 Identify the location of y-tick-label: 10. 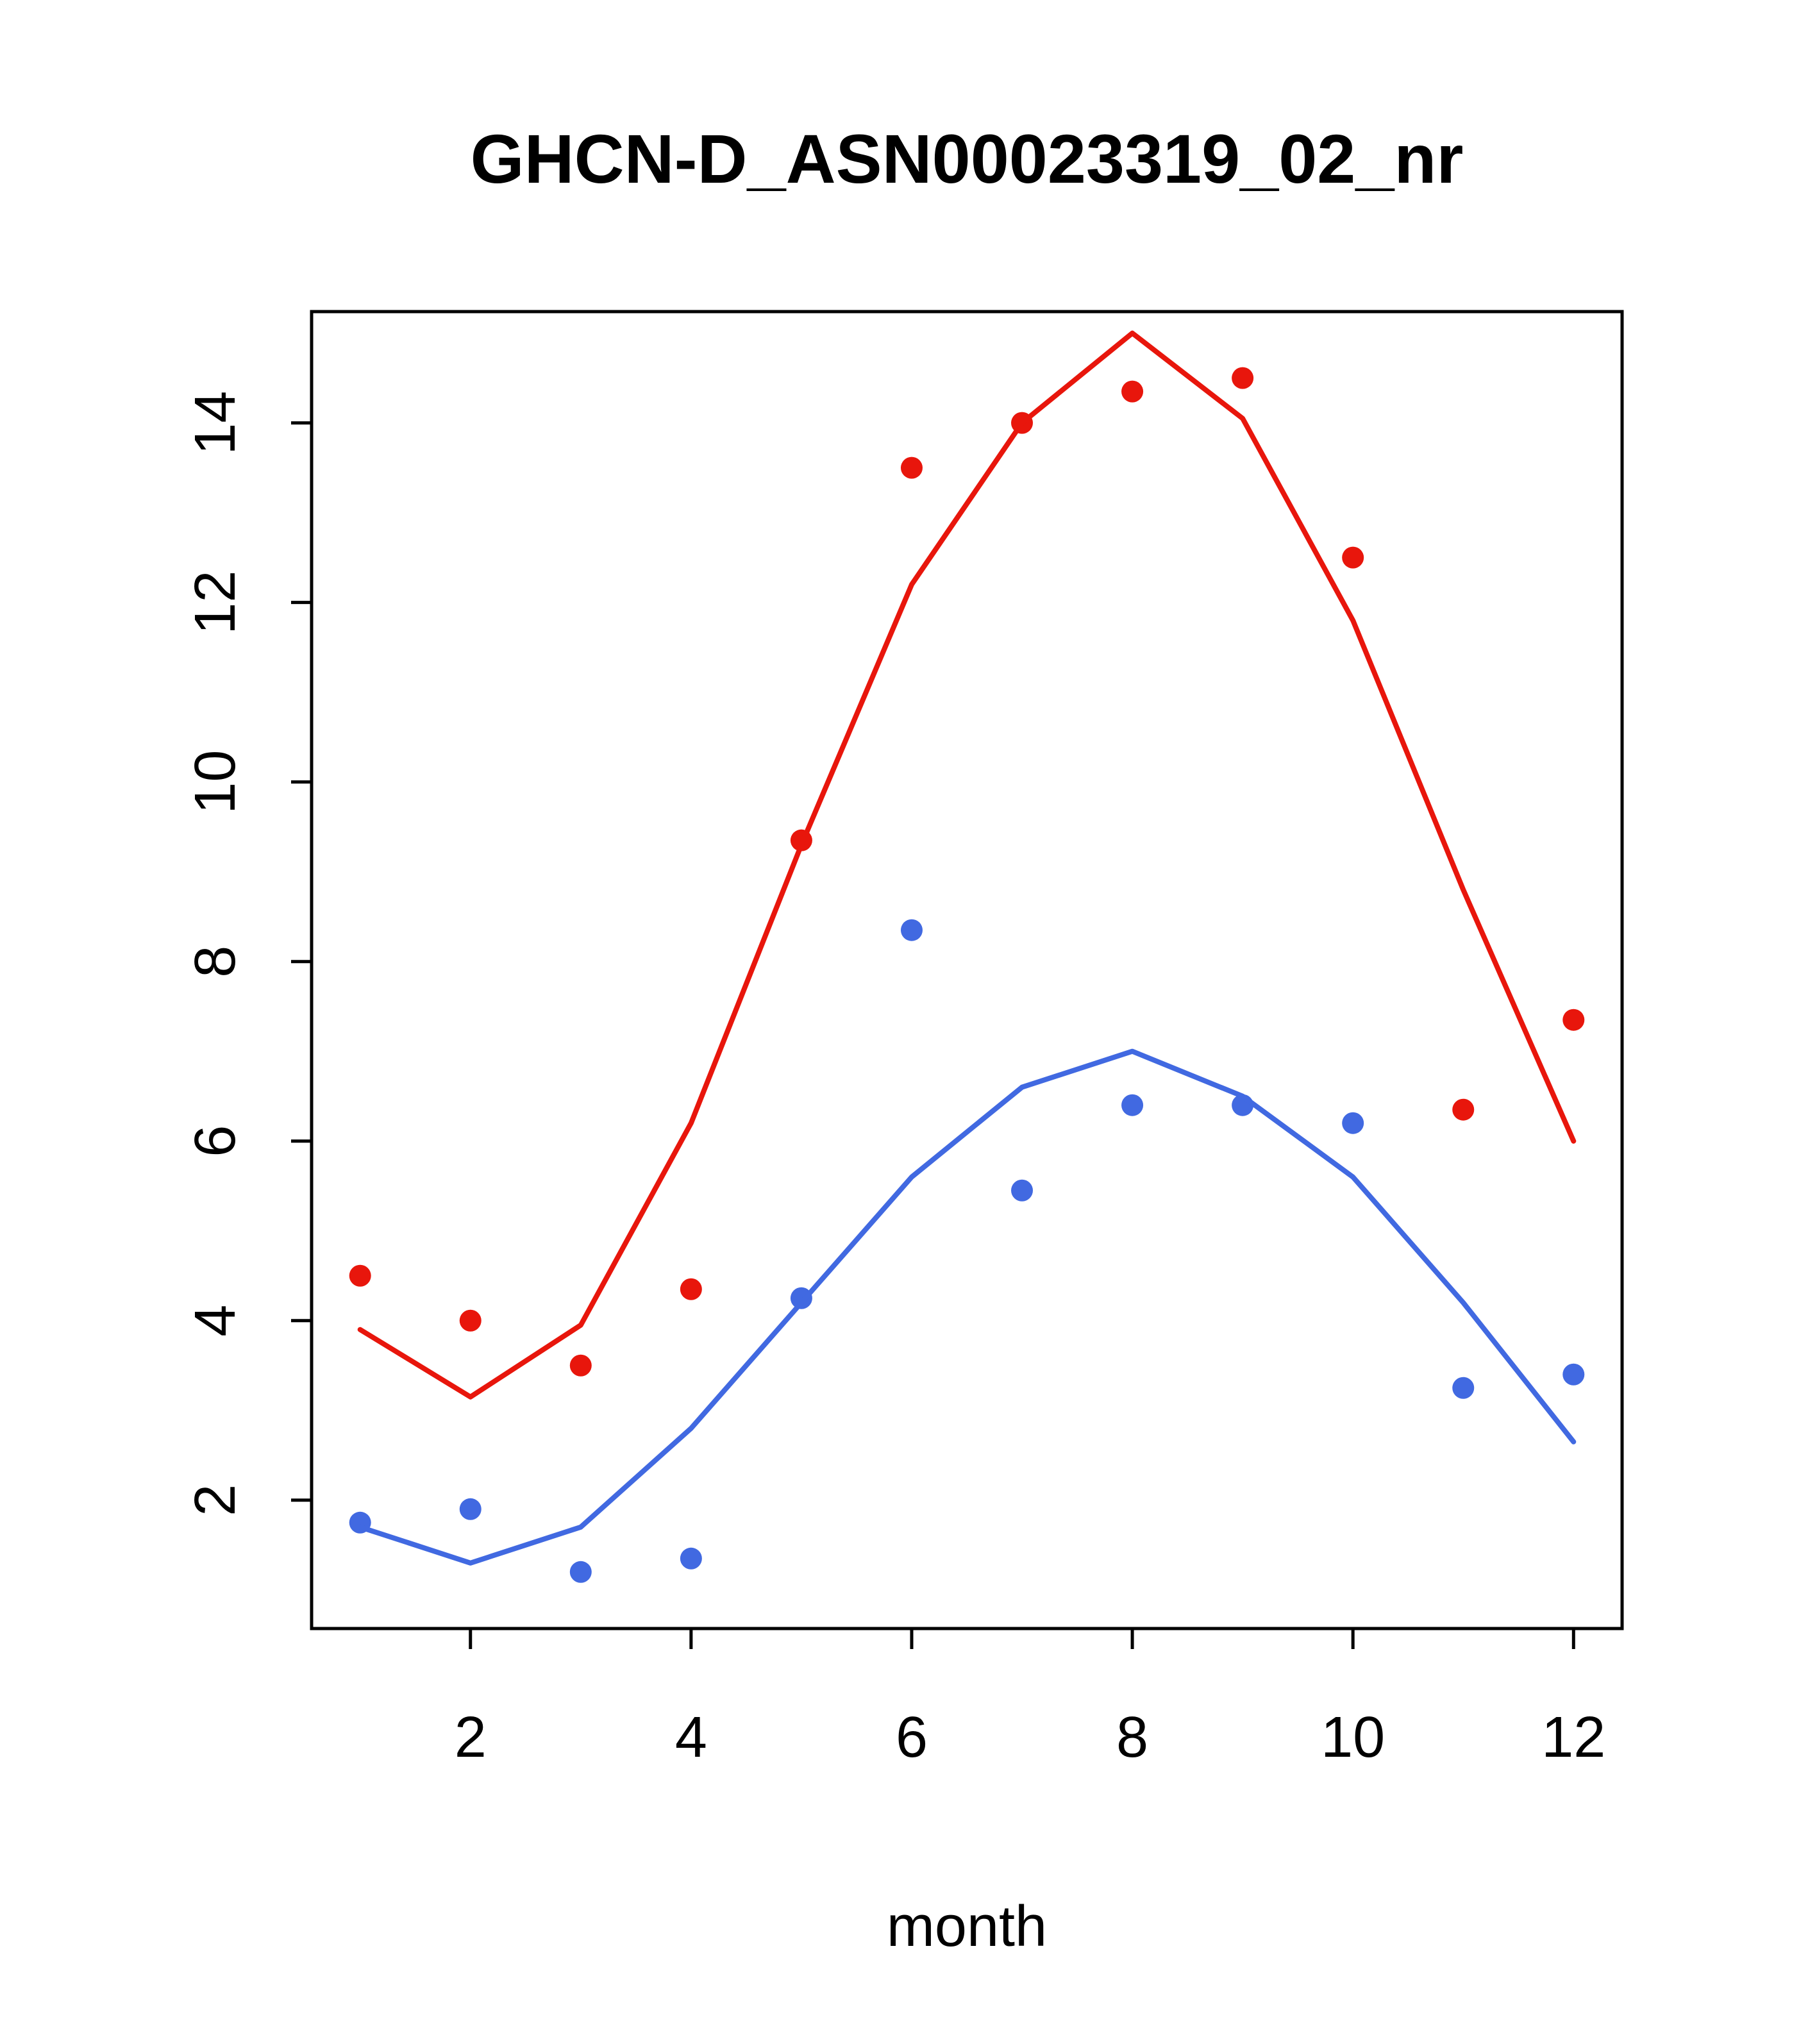
(215, 782).